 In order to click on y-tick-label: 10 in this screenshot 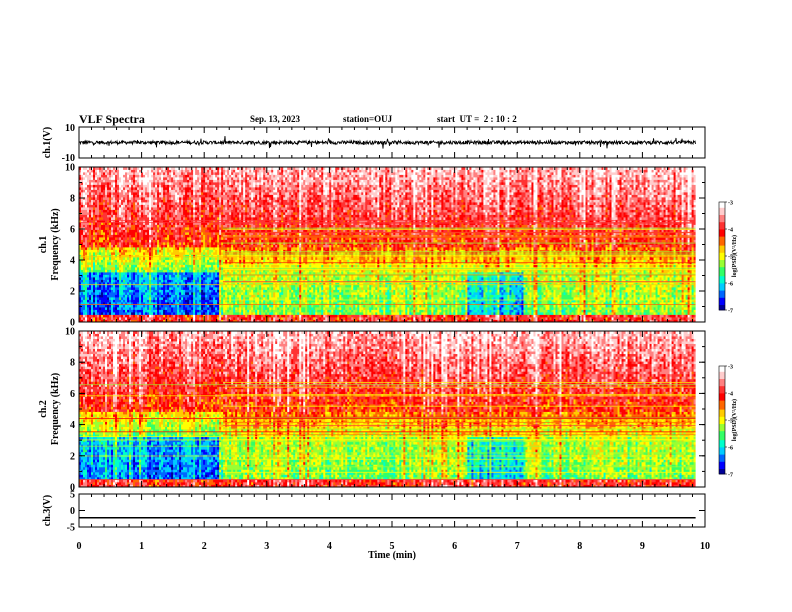, I will do `click(70, 128)`.